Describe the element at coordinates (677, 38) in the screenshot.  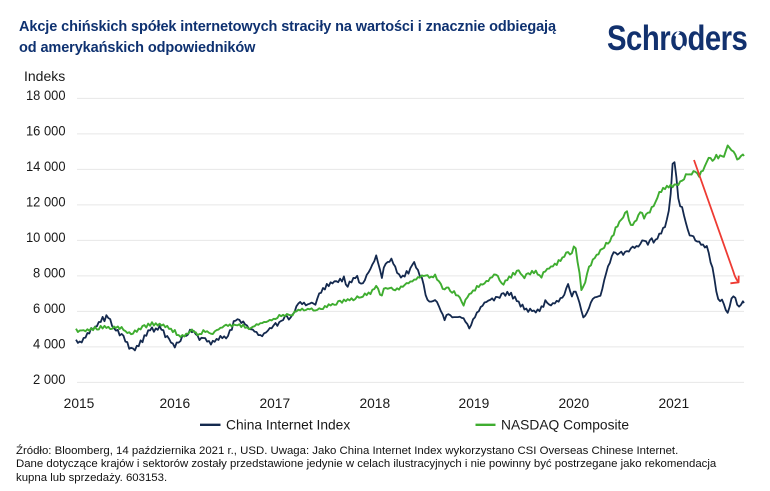
I see `svg-text: Schroders` at that location.